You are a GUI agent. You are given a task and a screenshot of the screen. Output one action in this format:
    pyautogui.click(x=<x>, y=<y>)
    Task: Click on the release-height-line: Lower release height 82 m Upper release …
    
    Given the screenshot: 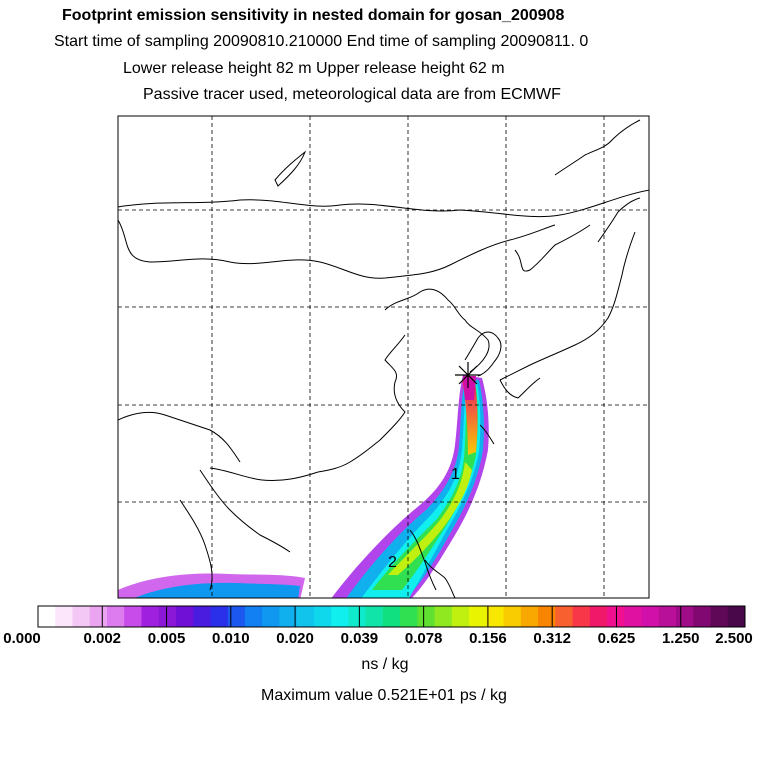 What is the action you would take?
    pyautogui.click(x=314, y=68)
    